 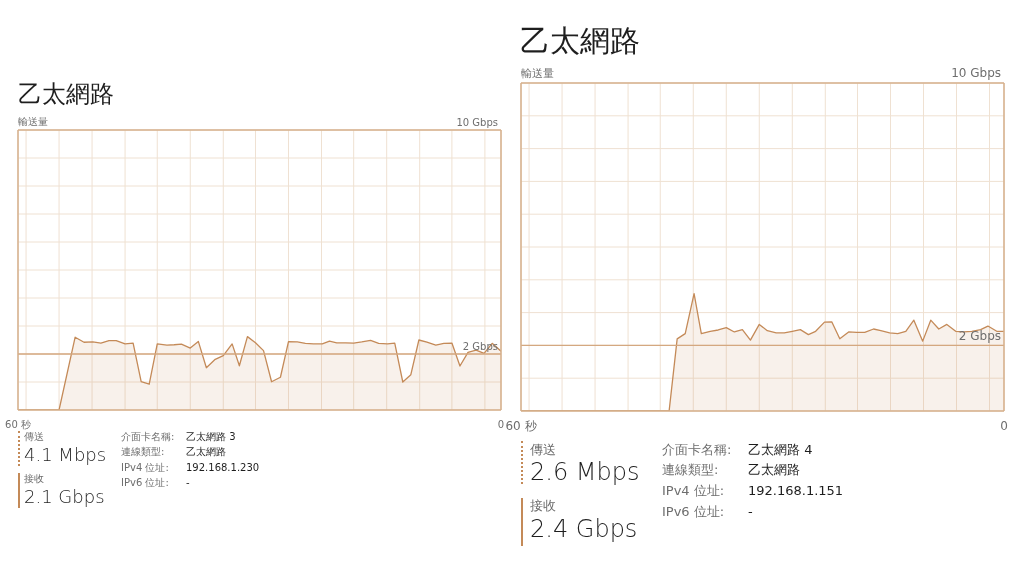 What do you see at coordinates (796, 490) in the screenshot?
I see `text: 192.168.1.151` at bounding box center [796, 490].